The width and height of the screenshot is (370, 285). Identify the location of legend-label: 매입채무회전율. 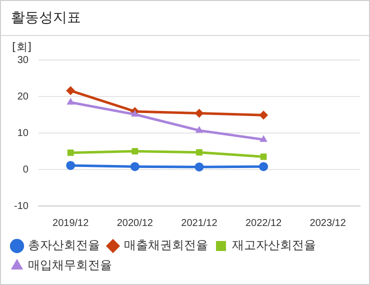
(70, 265).